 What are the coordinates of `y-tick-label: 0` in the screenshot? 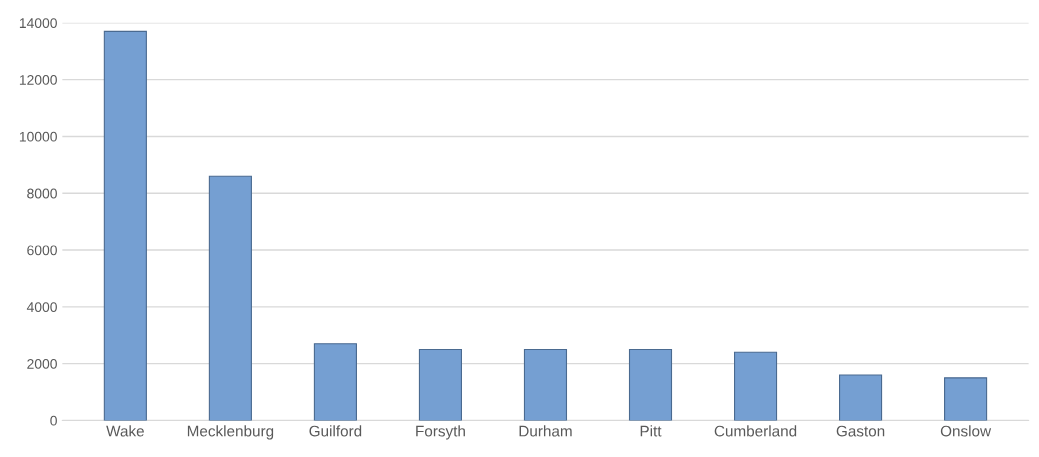 It's located at (53, 420).